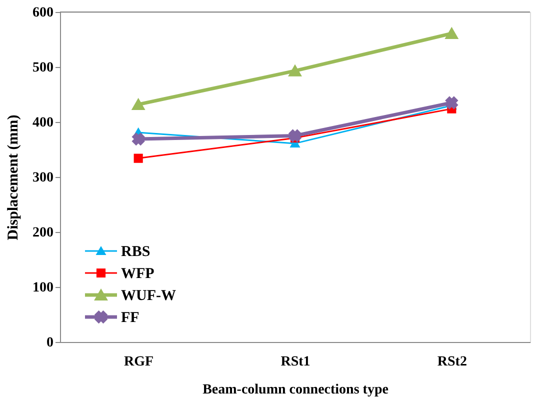  I want to click on y-tick-label: 400, so click(43, 123).